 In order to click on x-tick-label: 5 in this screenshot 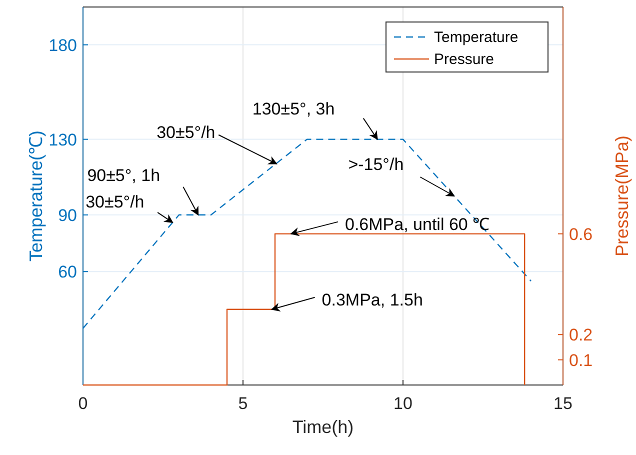, I will do `click(243, 403)`.